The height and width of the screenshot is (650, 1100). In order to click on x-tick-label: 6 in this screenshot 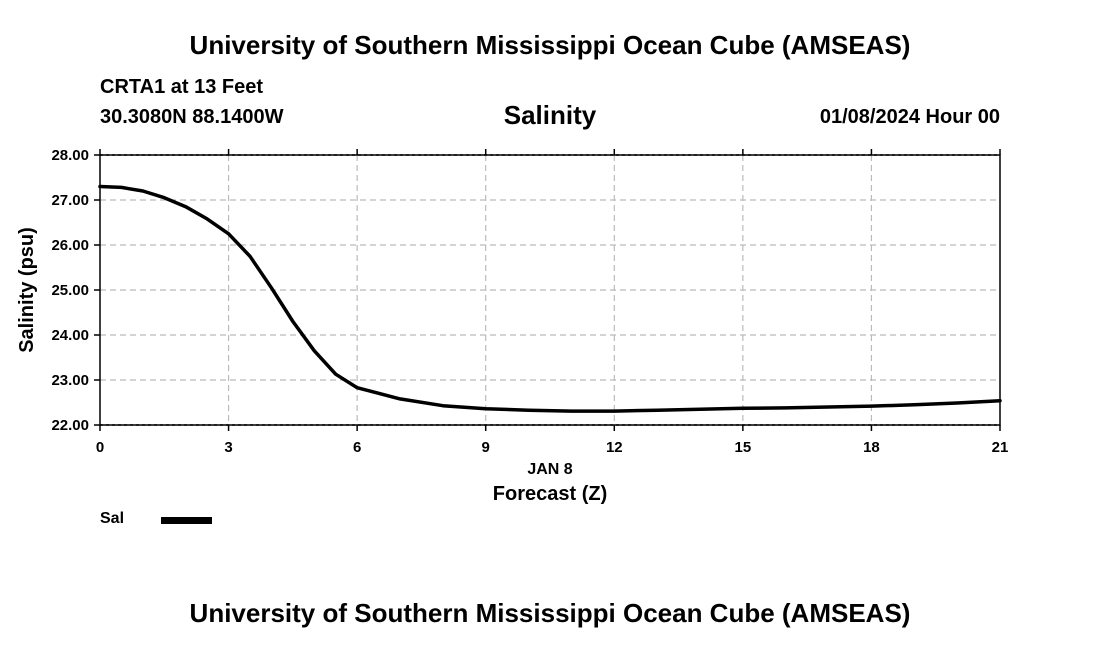, I will do `click(357, 447)`.